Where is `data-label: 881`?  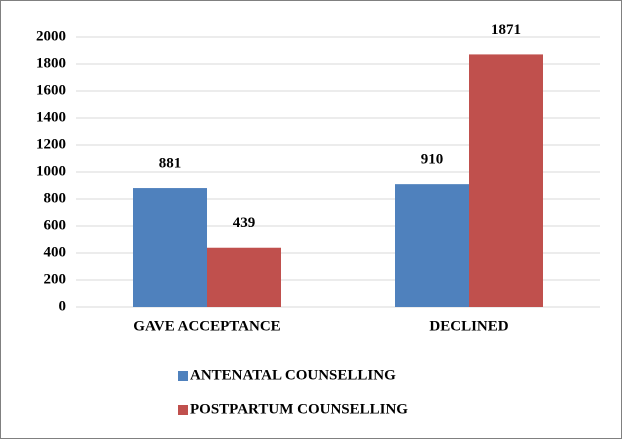
data-label: 881 is located at coordinates (170, 164).